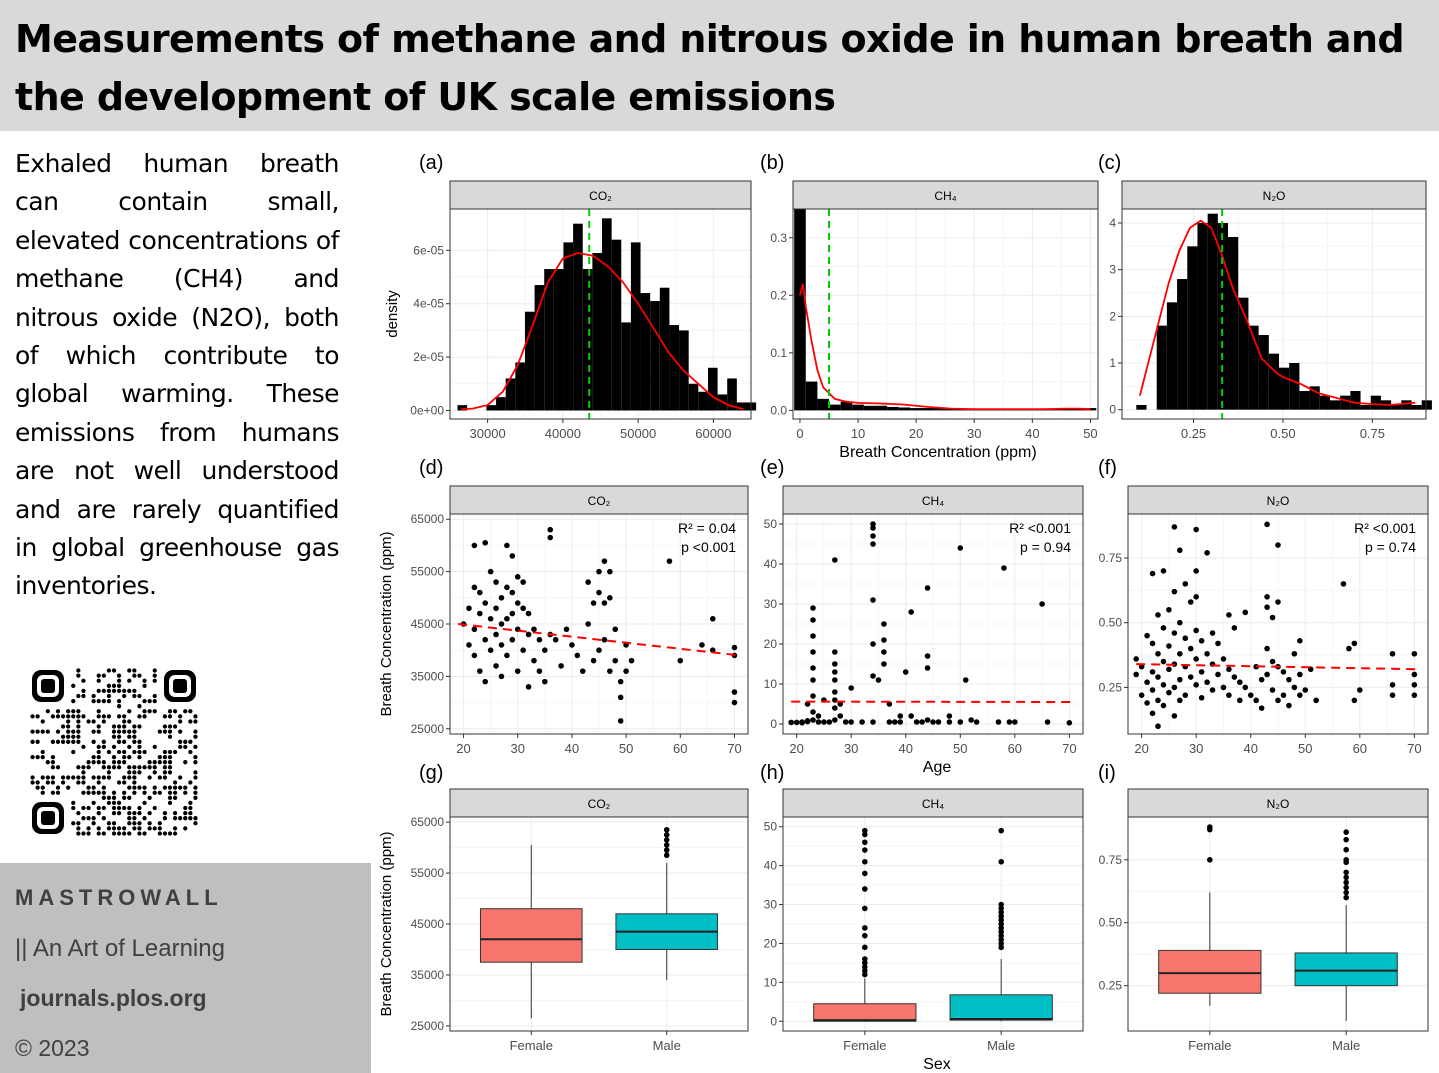 This screenshot has width=1439, height=1073. I want to click on y-tick-label: 3, so click(1112, 270).